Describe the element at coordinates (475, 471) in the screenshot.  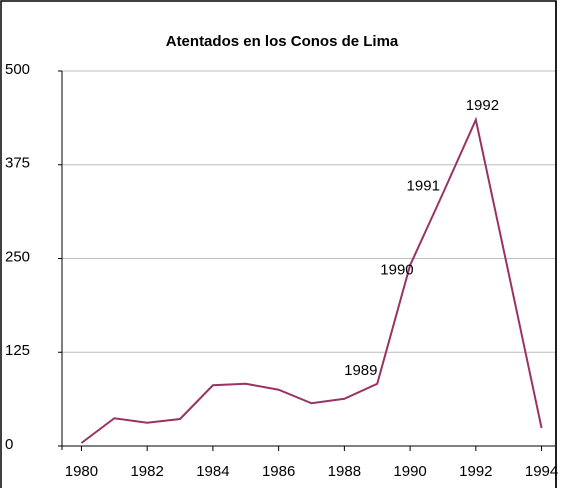
I see `x-tick-label: 1992` at that location.